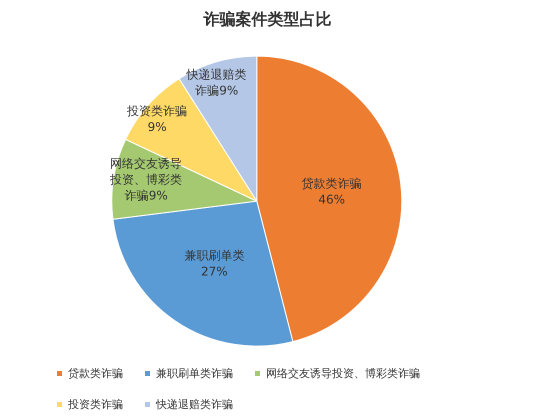 This screenshot has width=535, height=419. Describe the element at coordinates (194, 373) in the screenshot. I see `legend-label: 兼职刷单类诈骗` at that location.